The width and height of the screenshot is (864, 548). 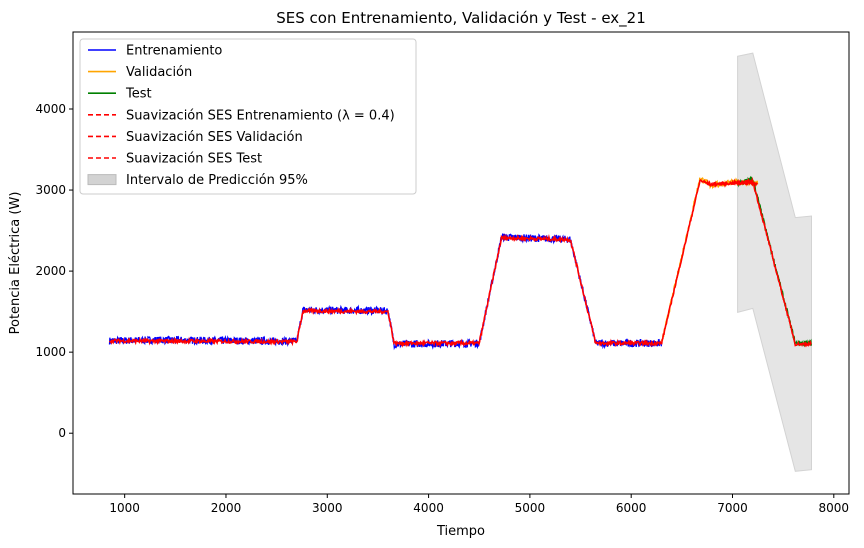 I want to click on x-axis-ticks: 1000 2000 3000 4000 5000 6000 7000 8000, so click(x=479, y=504).